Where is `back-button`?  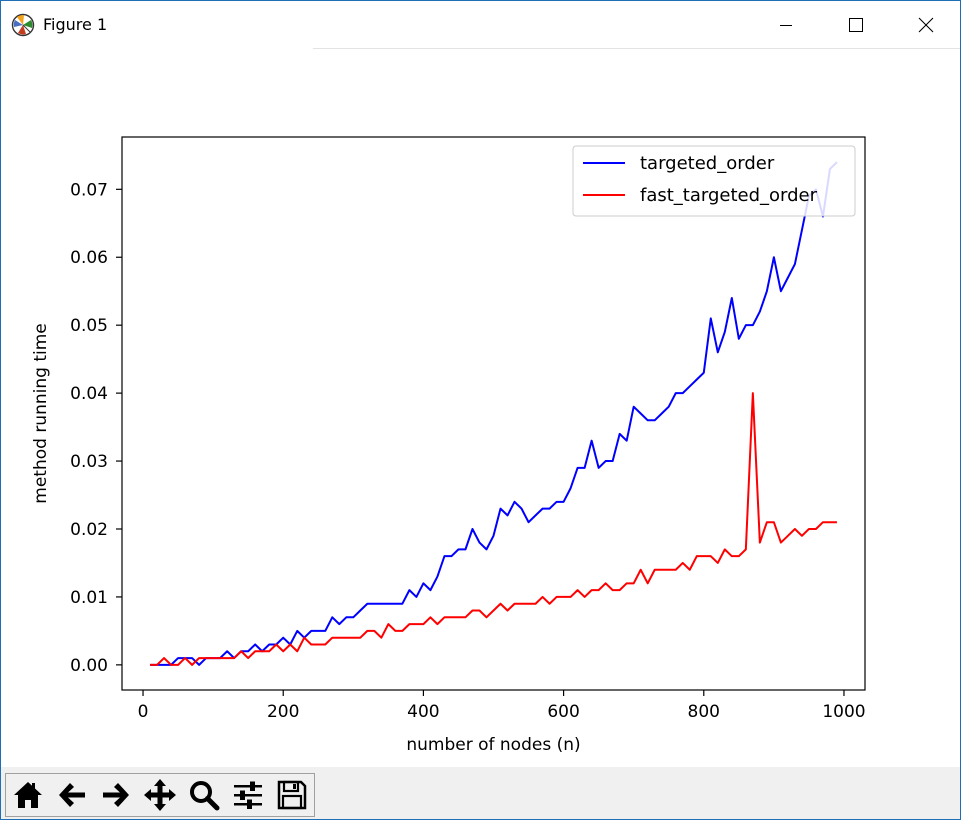 back-button is located at coordinates (72, 795).